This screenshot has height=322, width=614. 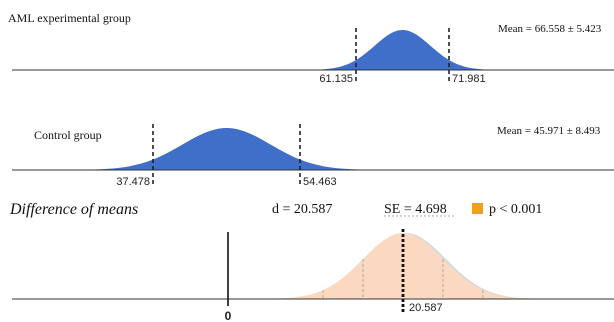 I want to click on control-upper-bound-label: 54.463, so click(x=320, y=182).